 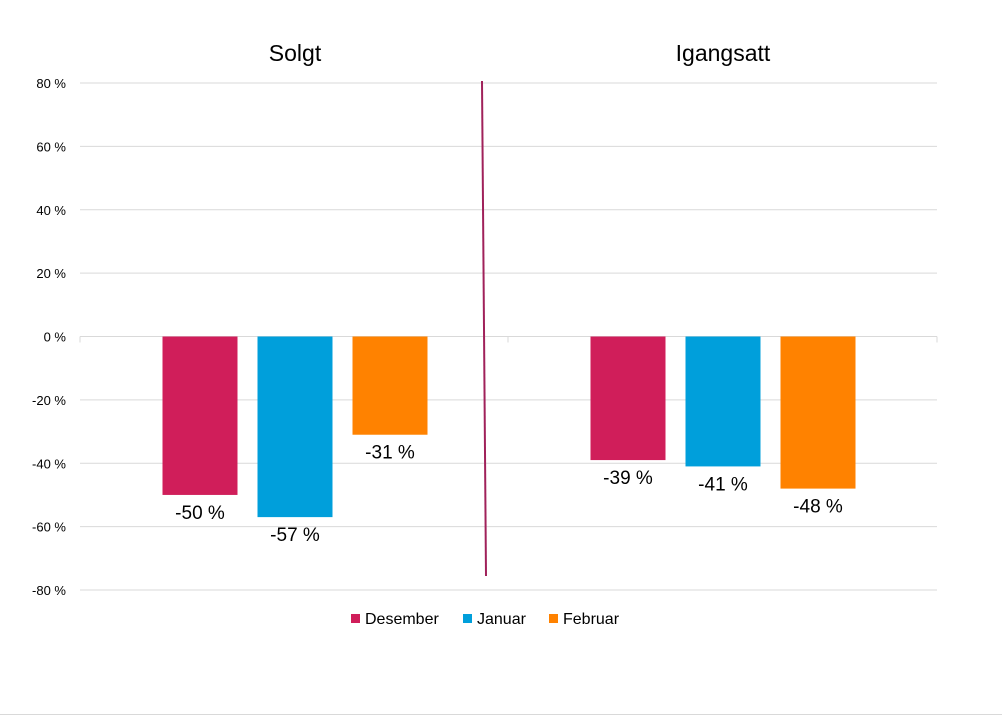 I want to click on panel-divider, so click(x=484, y=328).